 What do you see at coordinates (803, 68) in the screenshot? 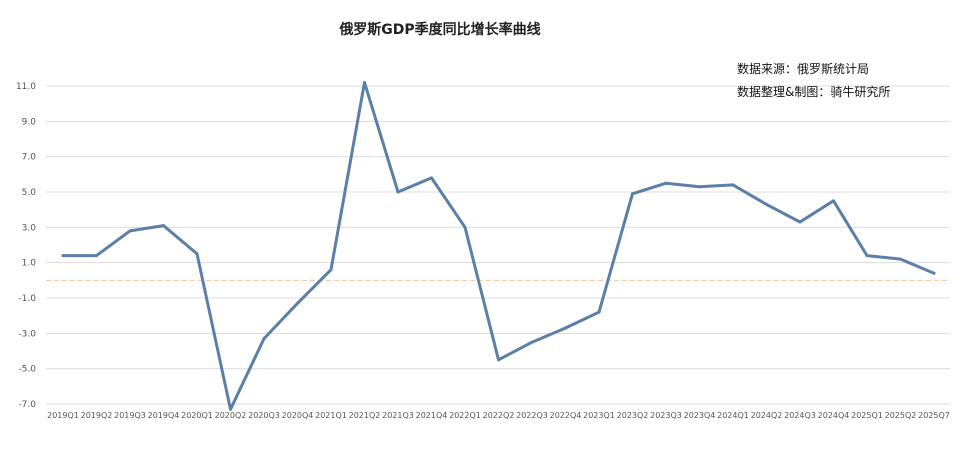
I see `source-note: 数据来源：俄罗斯统计局` at bounding box center [803, 68].